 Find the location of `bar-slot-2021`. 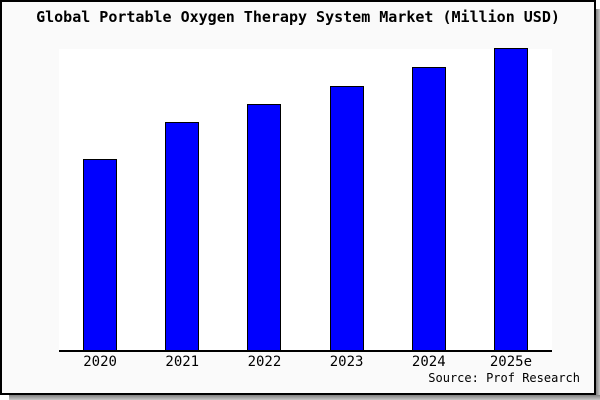

bar-slot-2021 is located at coordinates (182, 236).